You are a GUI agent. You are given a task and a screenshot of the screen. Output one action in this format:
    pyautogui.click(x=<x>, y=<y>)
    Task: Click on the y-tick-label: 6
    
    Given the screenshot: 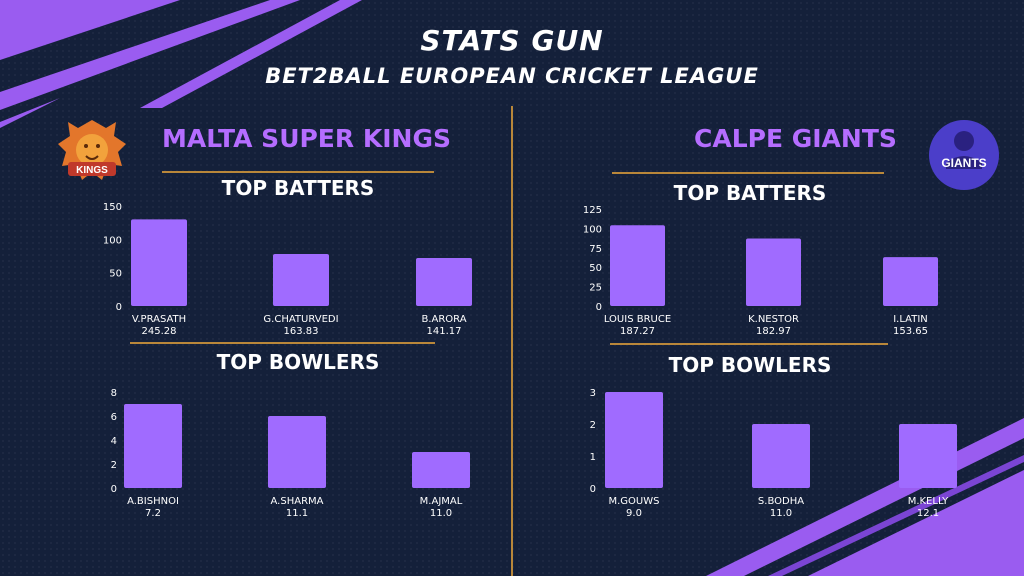 What is the action you would take?
    pyautogui.click(x=114, y=417)
    